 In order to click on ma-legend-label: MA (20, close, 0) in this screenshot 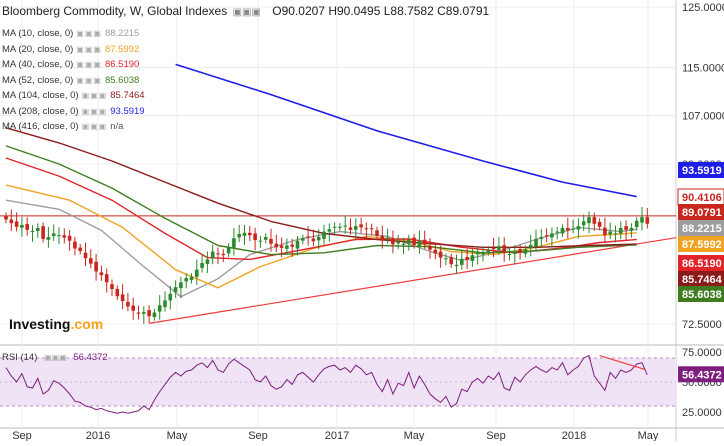, I will do `click(38, 49)`.